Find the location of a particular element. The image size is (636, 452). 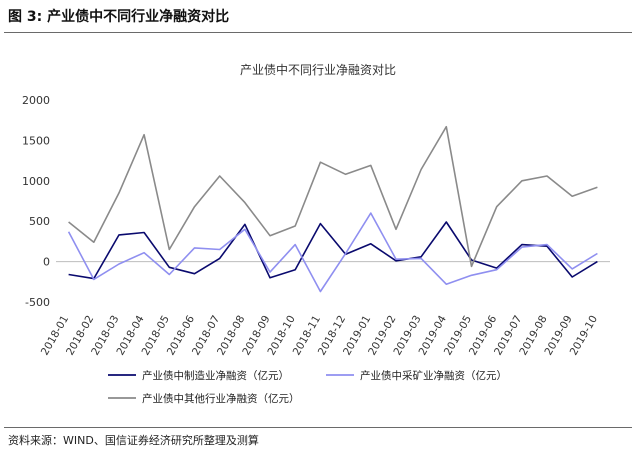

y-tick-label: -500 is located at coordinates (37, 302).